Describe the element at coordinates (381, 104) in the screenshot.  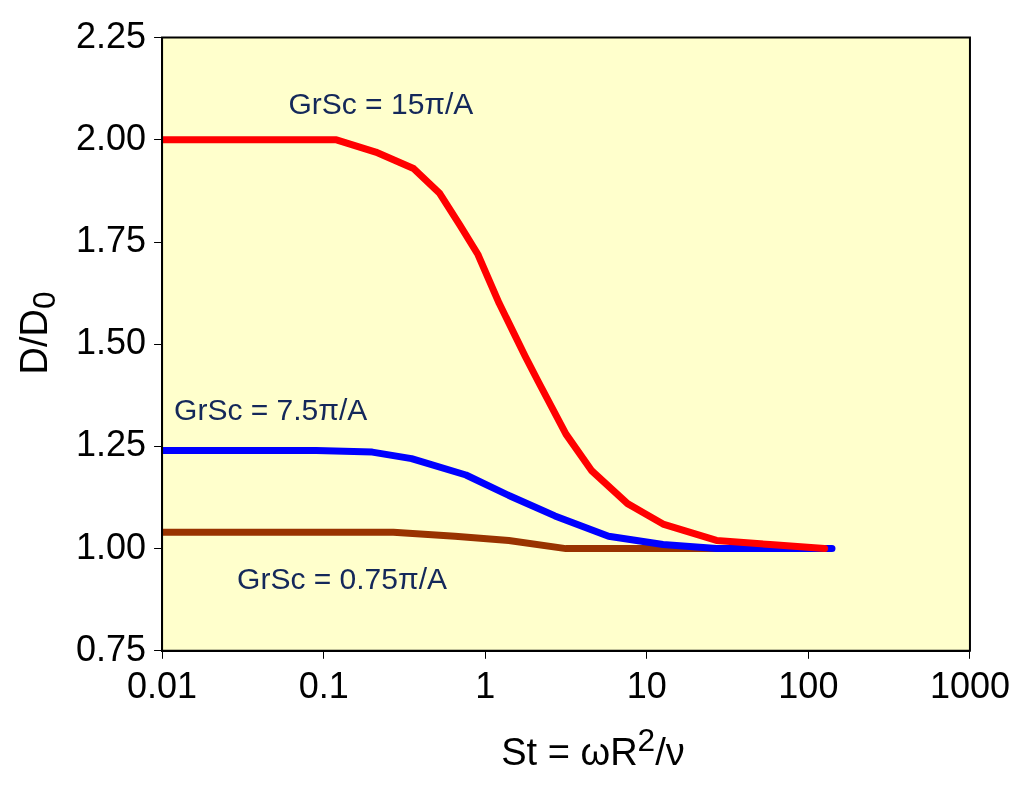
I see `series-label: GrSc = 15π/A` at that location.